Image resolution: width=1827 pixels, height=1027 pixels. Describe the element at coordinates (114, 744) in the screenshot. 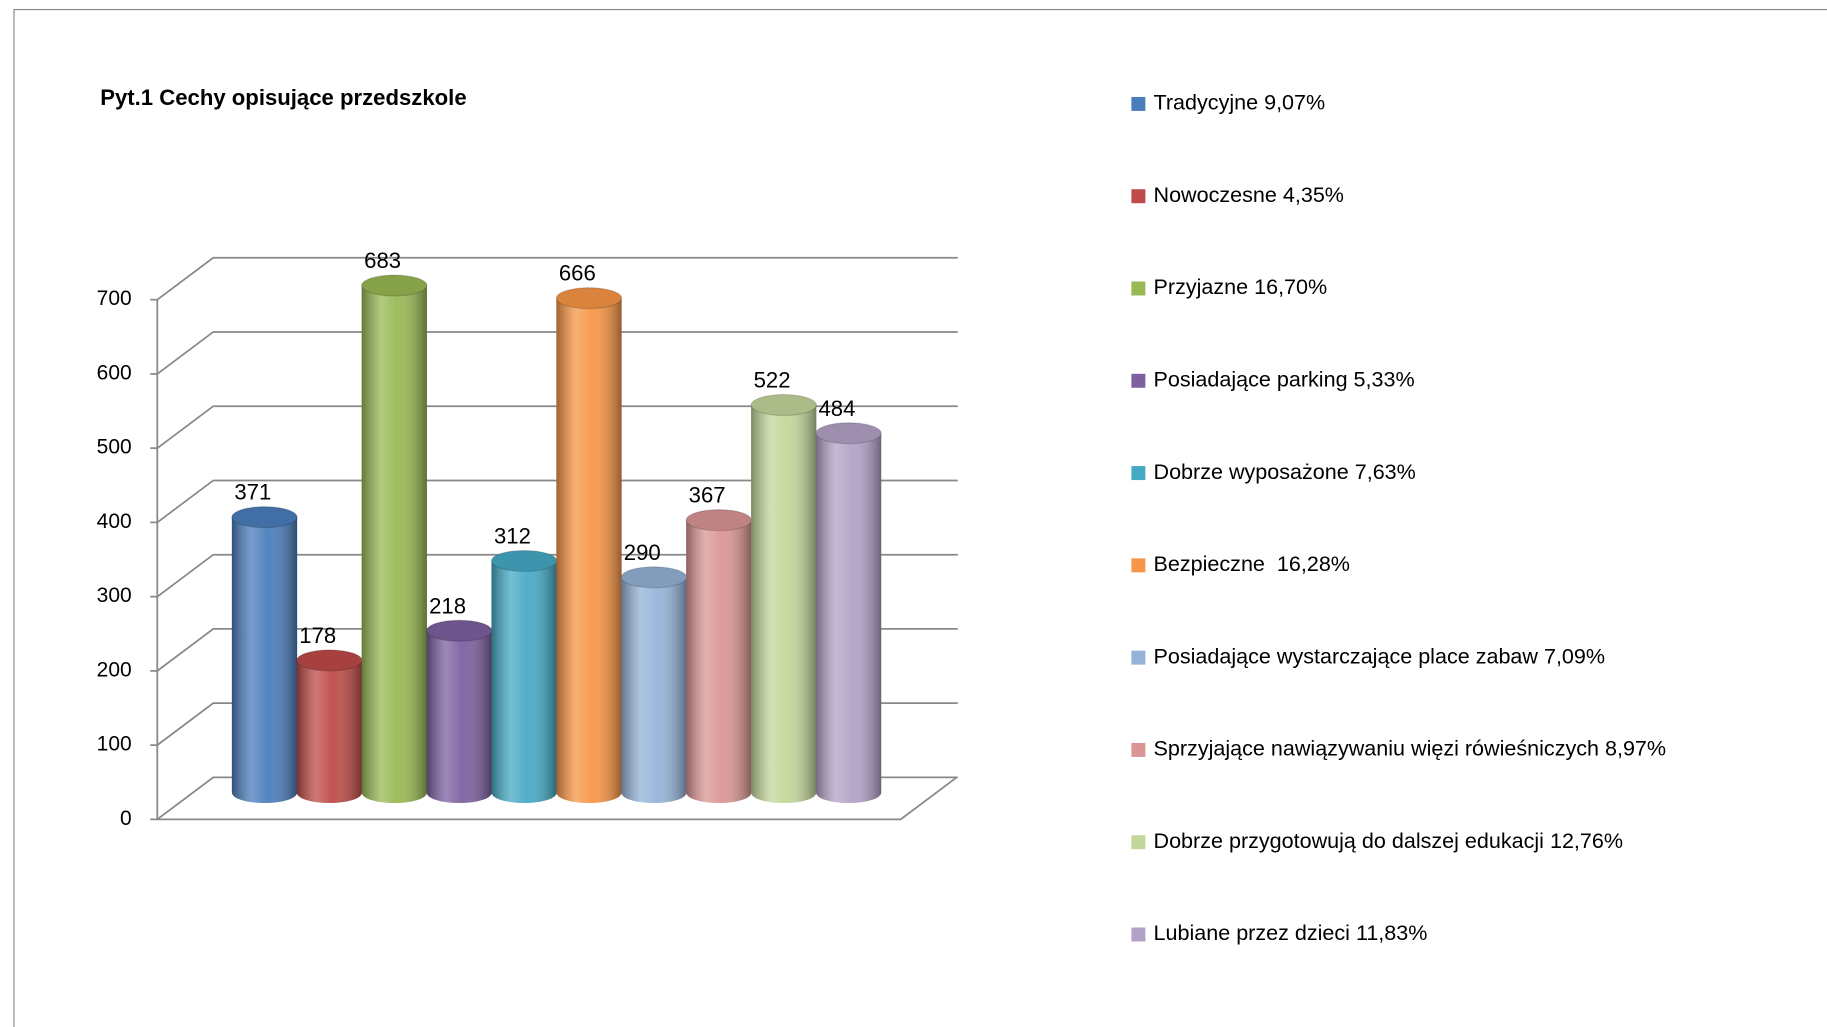

I see `y-tick-label: 100` at that location.